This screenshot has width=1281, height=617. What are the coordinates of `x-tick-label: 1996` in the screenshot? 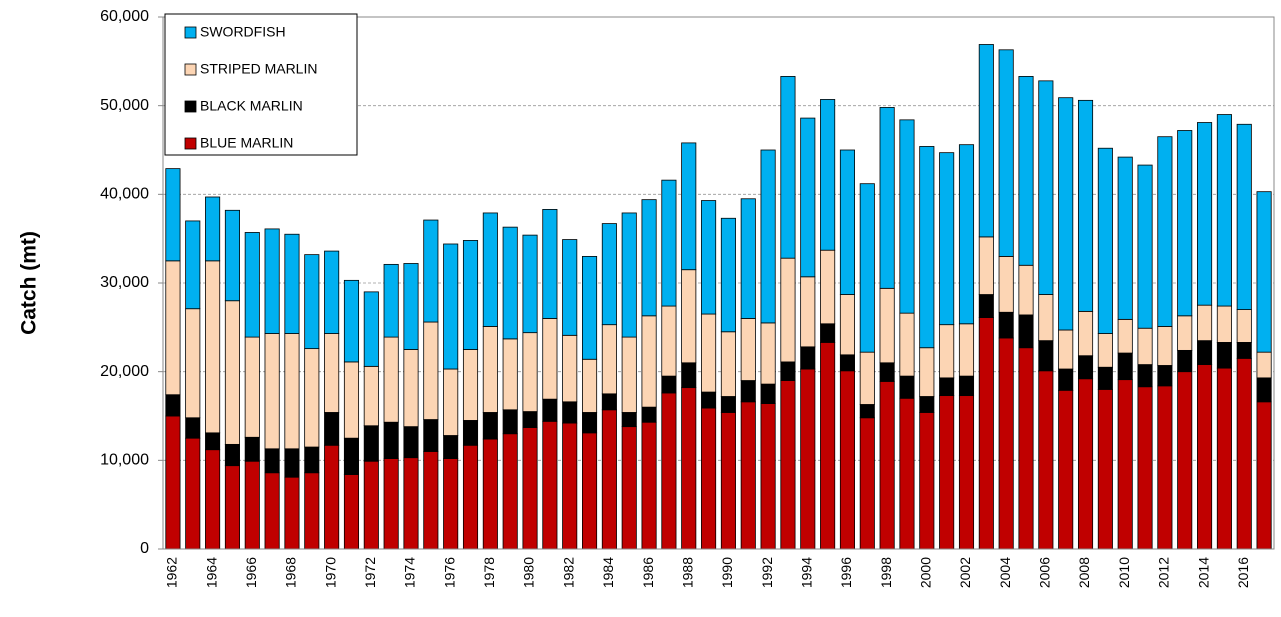 It's located at (846, 572).